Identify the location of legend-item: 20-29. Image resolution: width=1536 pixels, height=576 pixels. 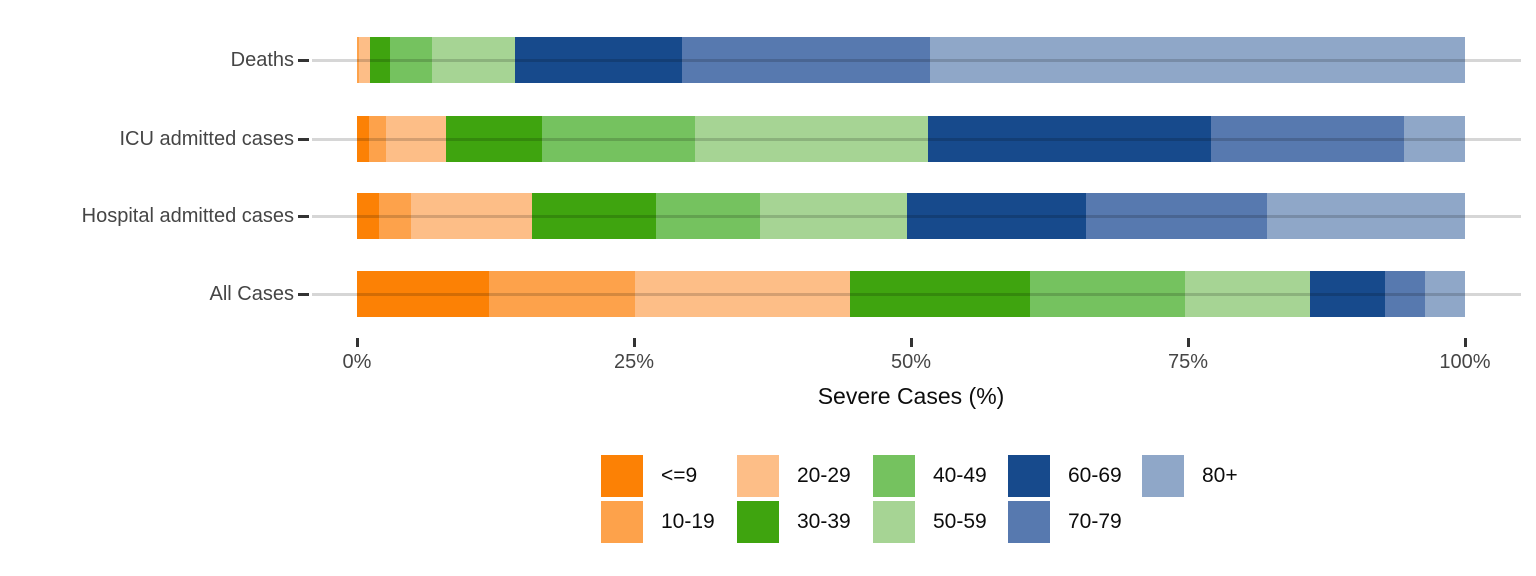
(794, 476).